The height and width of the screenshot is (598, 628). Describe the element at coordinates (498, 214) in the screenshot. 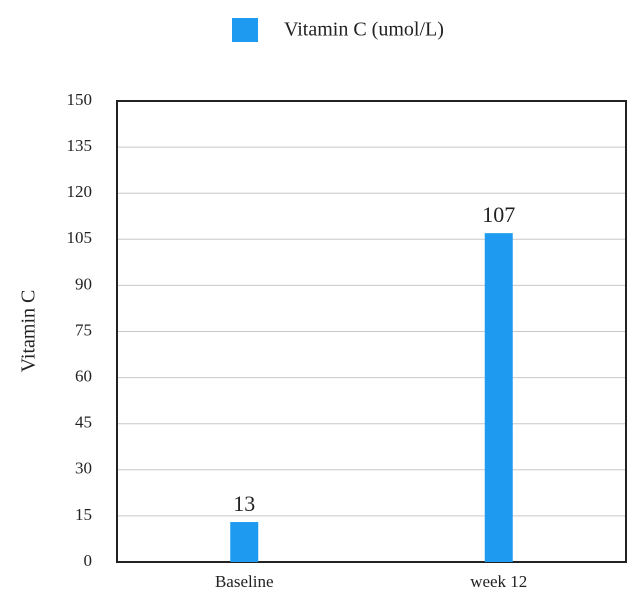

I see `data-label: 107` at that location.